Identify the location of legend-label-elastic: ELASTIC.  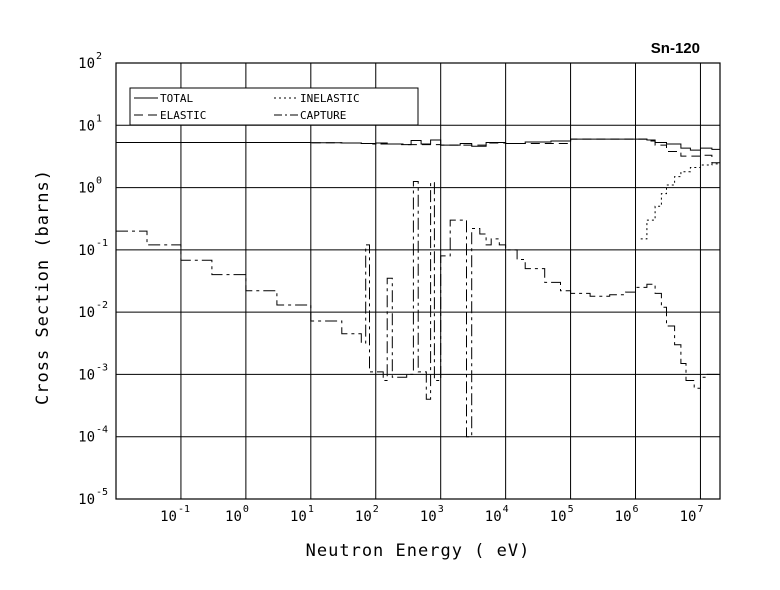
(183, 115).